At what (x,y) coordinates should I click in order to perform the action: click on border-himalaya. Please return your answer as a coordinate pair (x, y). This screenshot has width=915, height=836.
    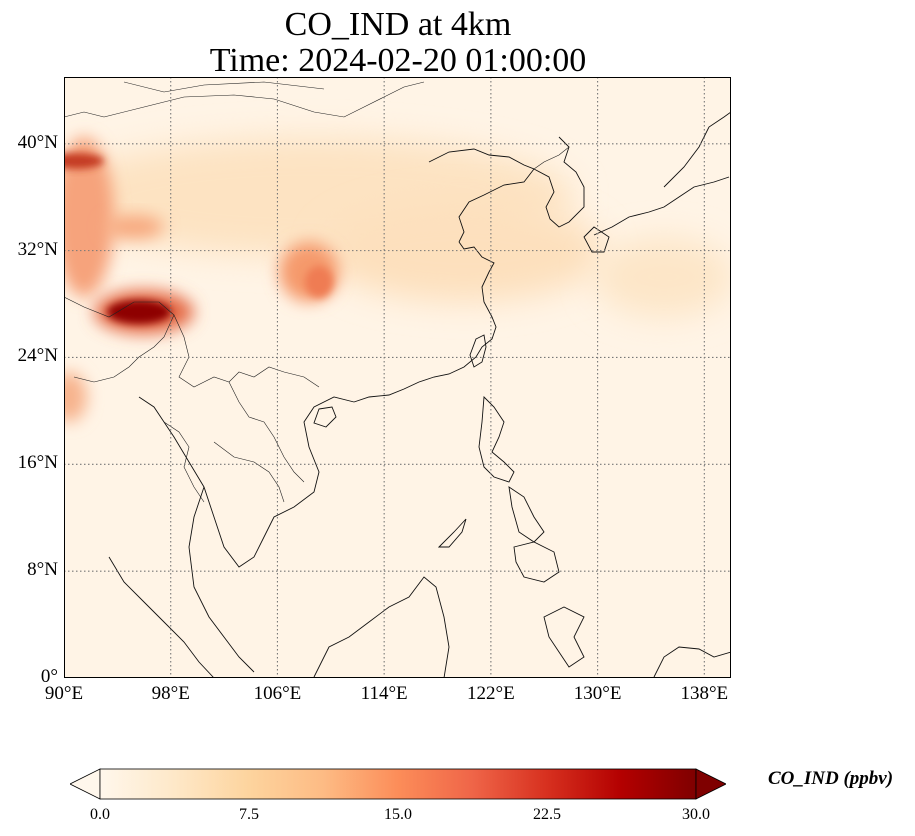
    Looking at the image, I should click on (119, 339).